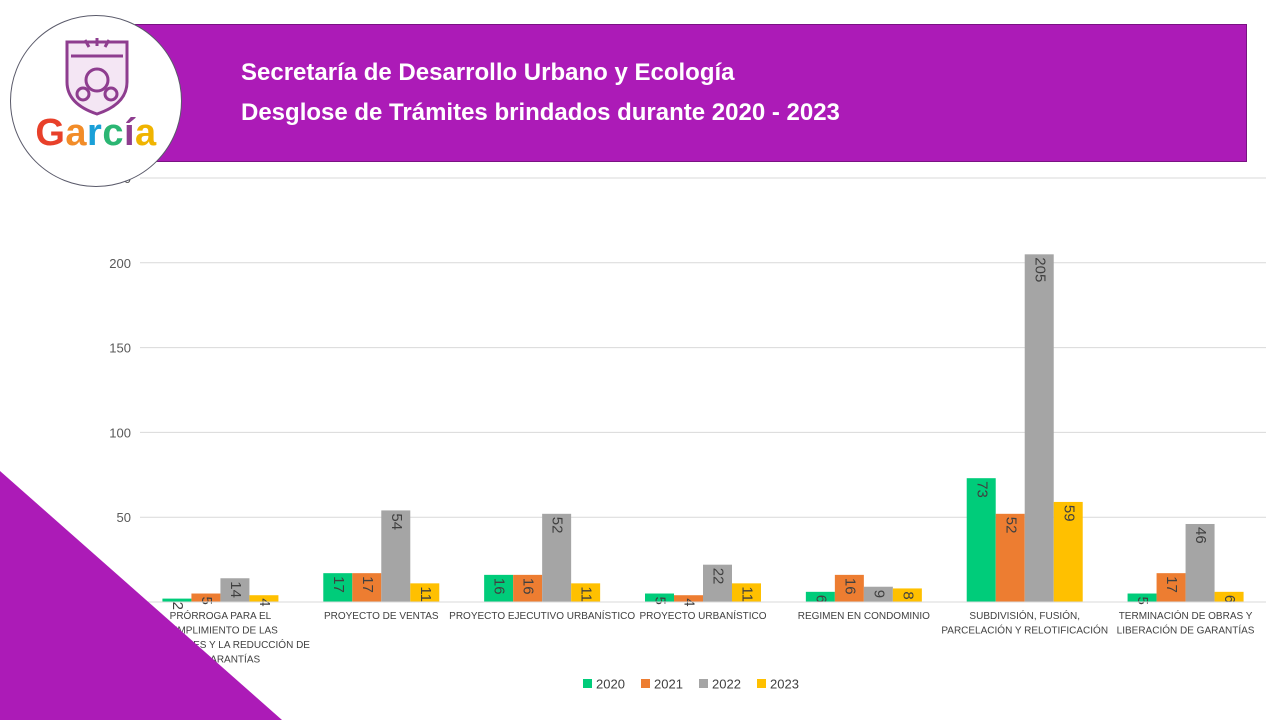 This screenshot has height=720, width=1280. I want to click on data-label: 46, so click(1200, 535).